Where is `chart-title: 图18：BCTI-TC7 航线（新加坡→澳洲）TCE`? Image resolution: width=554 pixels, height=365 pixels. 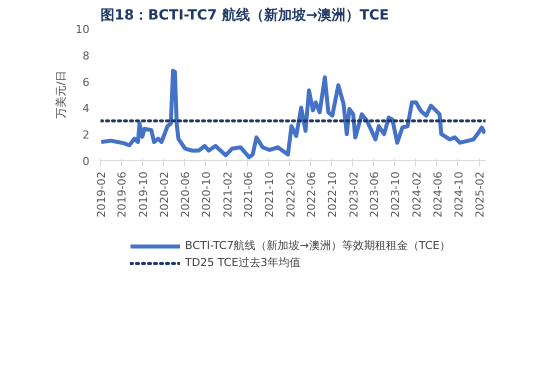 chart-title: 图18：BCTI-TC7 航线（新加坡→澳洲）TCE is located at coordinates (244, 15).